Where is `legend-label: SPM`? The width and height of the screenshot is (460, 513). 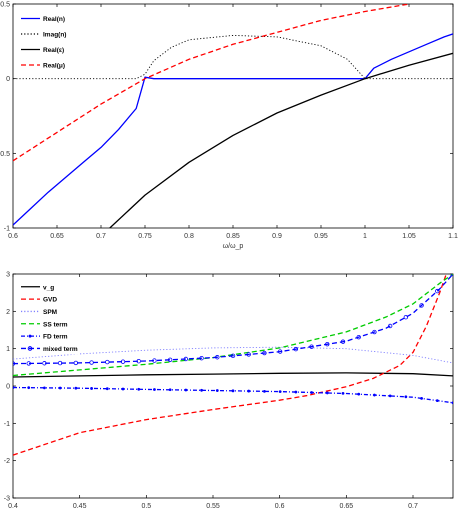
legend-label: SPM is located at coordinates (50, 312).